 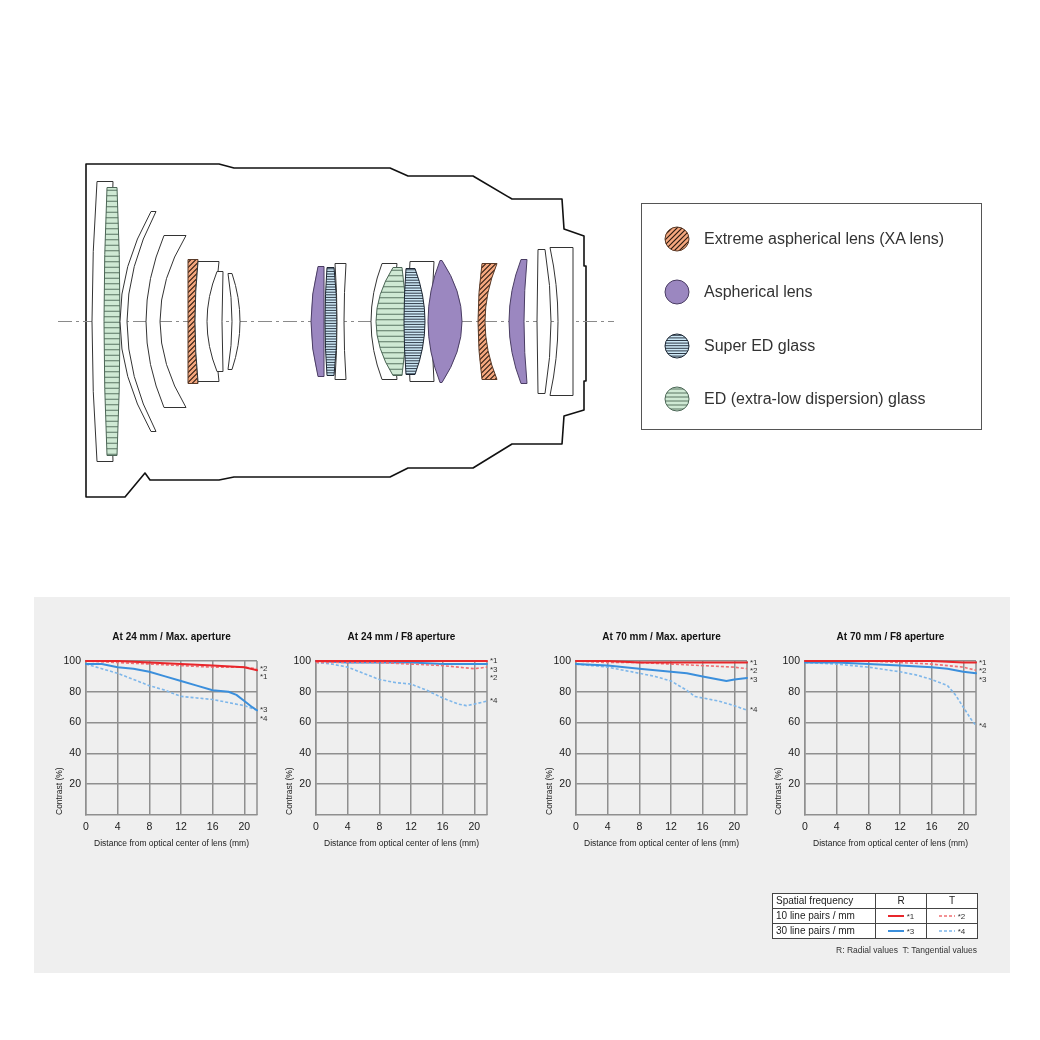 What do you see at coordinates (824, 916) in the screenshot?
I see `text: 10 line pairs / mm` at bounding box center [824, 916].